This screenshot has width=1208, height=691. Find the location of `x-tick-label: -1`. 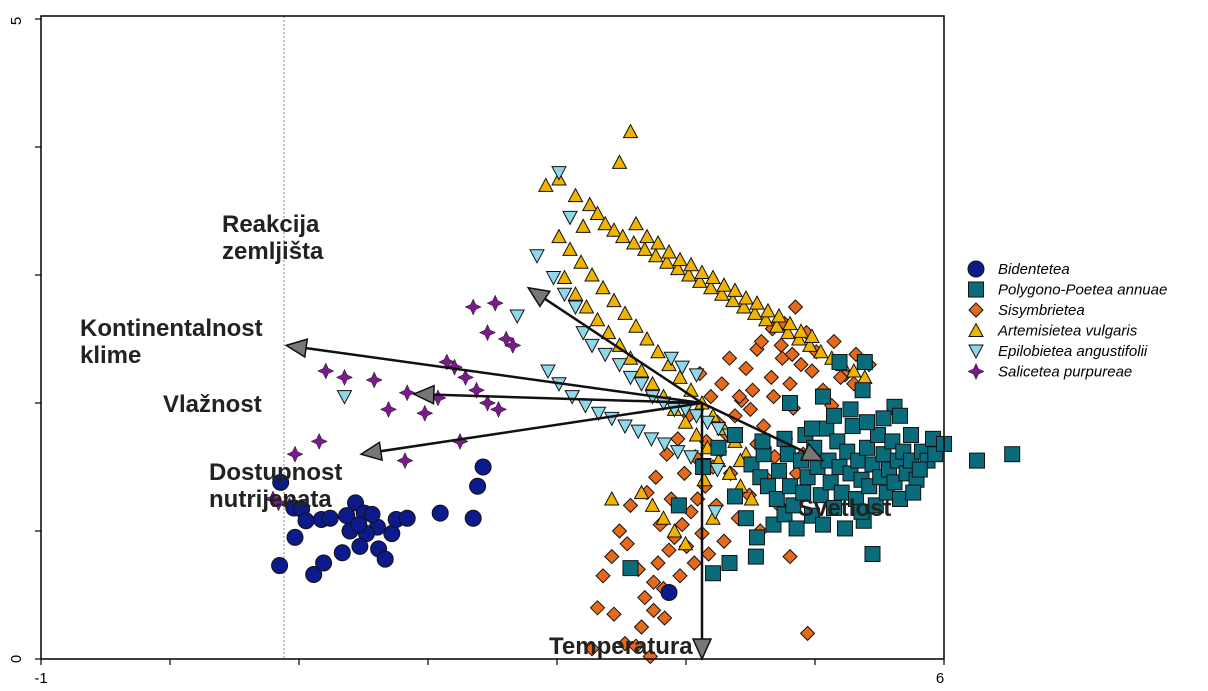

x-tick-label: -1 is located at coordinates (40, 678).